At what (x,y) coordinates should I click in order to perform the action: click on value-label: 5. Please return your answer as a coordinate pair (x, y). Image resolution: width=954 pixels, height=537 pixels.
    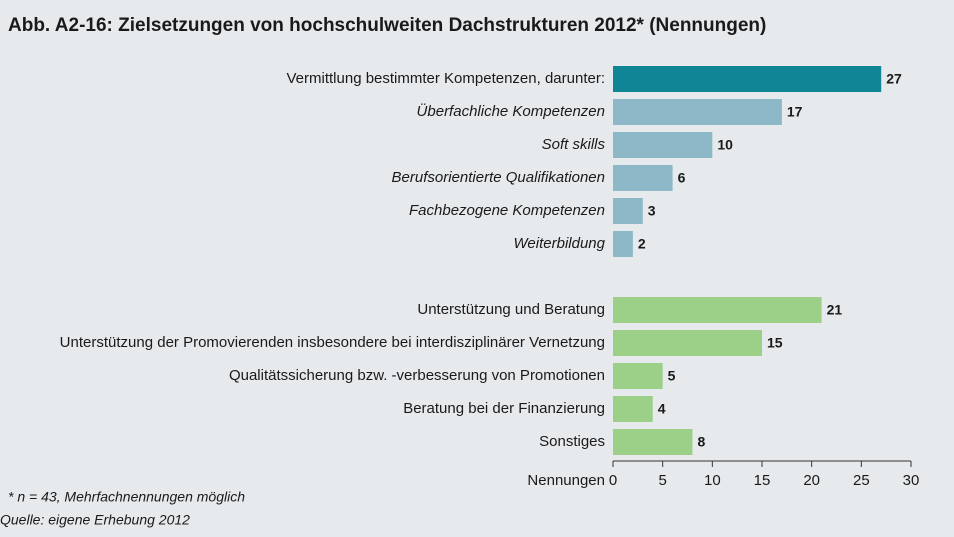
    Looking at the image, I should click on (672, 376).